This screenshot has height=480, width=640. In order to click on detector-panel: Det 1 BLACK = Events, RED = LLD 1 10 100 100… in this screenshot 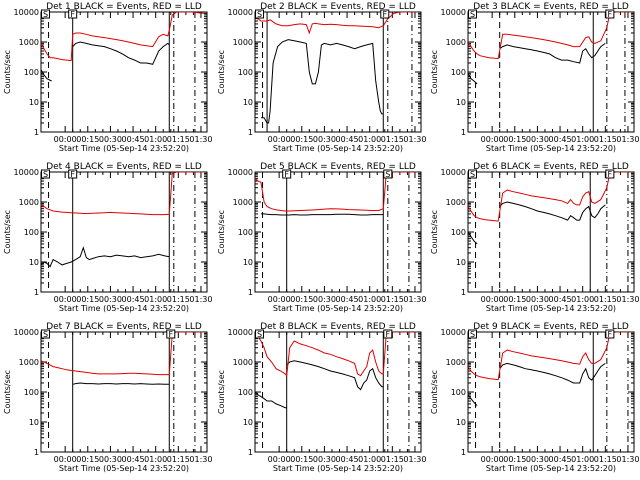, I will do `click(107, 77)`.